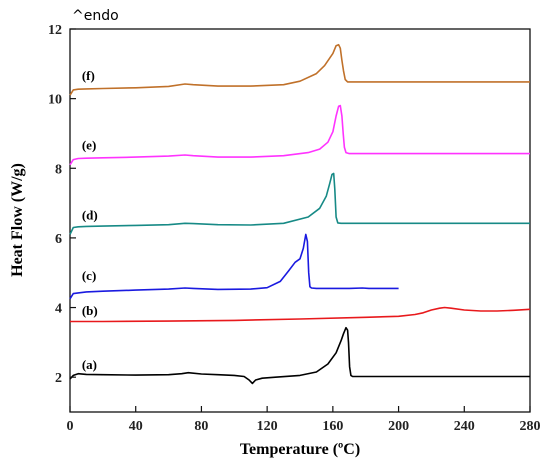 This screenshot has width=550, height=467. I want to click on curve-labels: (a) (b) (c) (d) (e) (f), so click(90, 220).